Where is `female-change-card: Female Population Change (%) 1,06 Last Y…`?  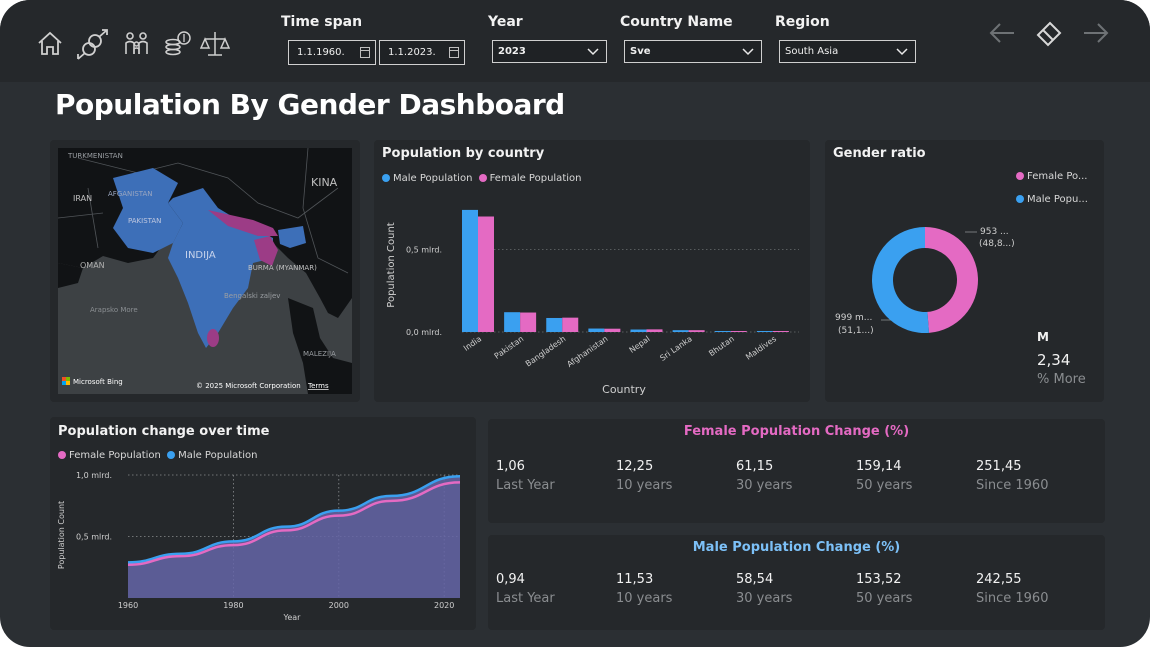 female-change-card: Female Population Change (%) 1,06 Last Y… is located at coordinates (796, 471).